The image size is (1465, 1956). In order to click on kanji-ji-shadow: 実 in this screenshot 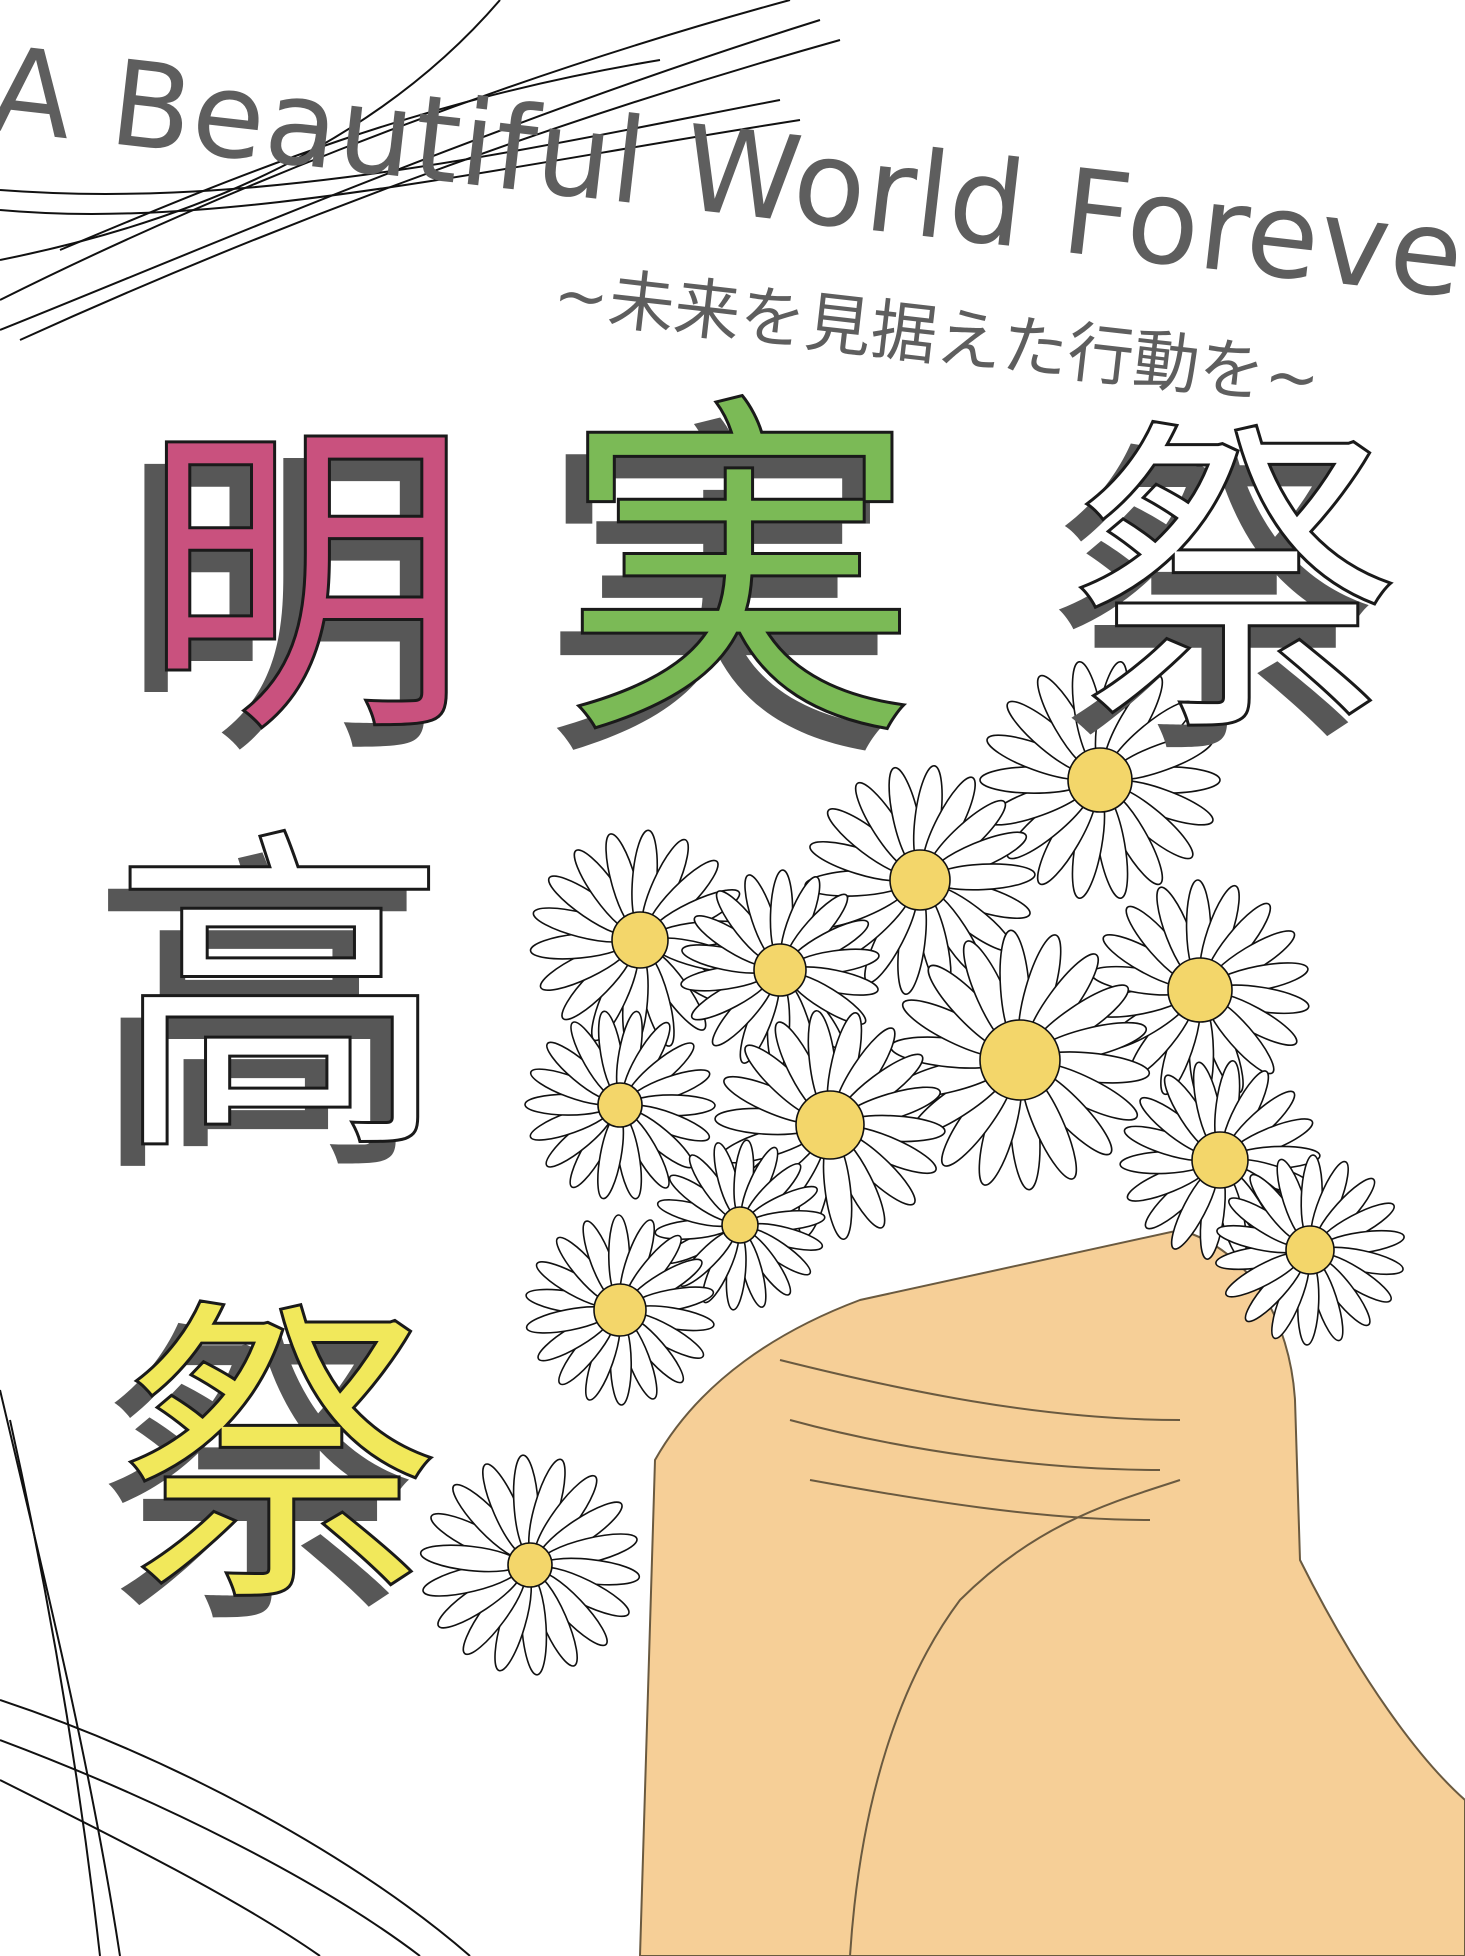, I will do `click(718, 596)`.